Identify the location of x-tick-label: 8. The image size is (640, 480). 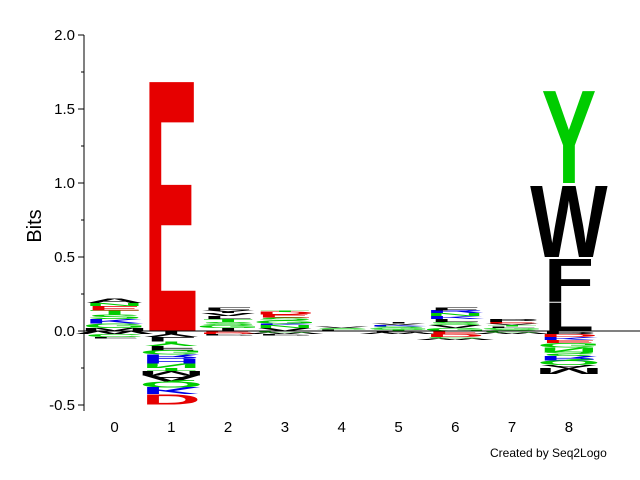
(569, 427).